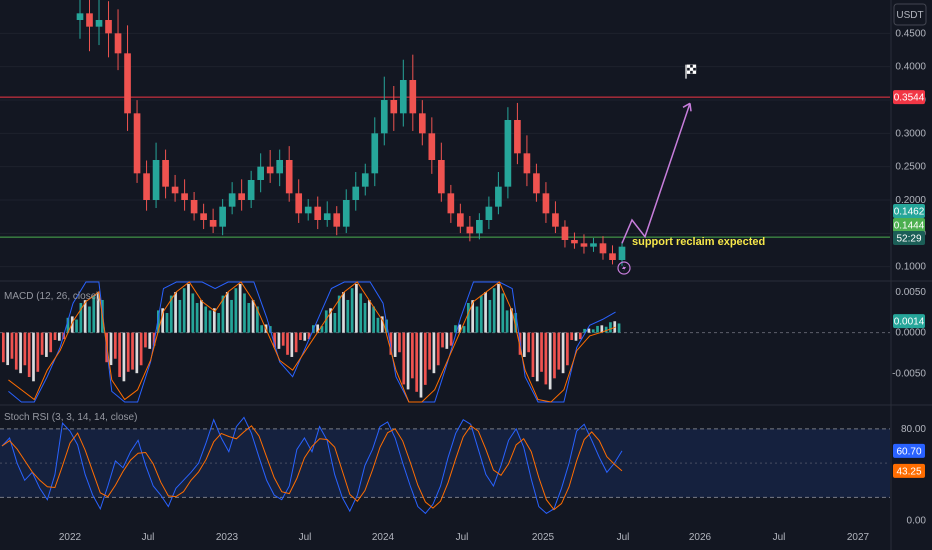 This screenshot has width=932, height=550. What do you see at coordinates (909, 238) in the screenshot?
I see `price-tag: 52:29` at bounding box center [909, 238].